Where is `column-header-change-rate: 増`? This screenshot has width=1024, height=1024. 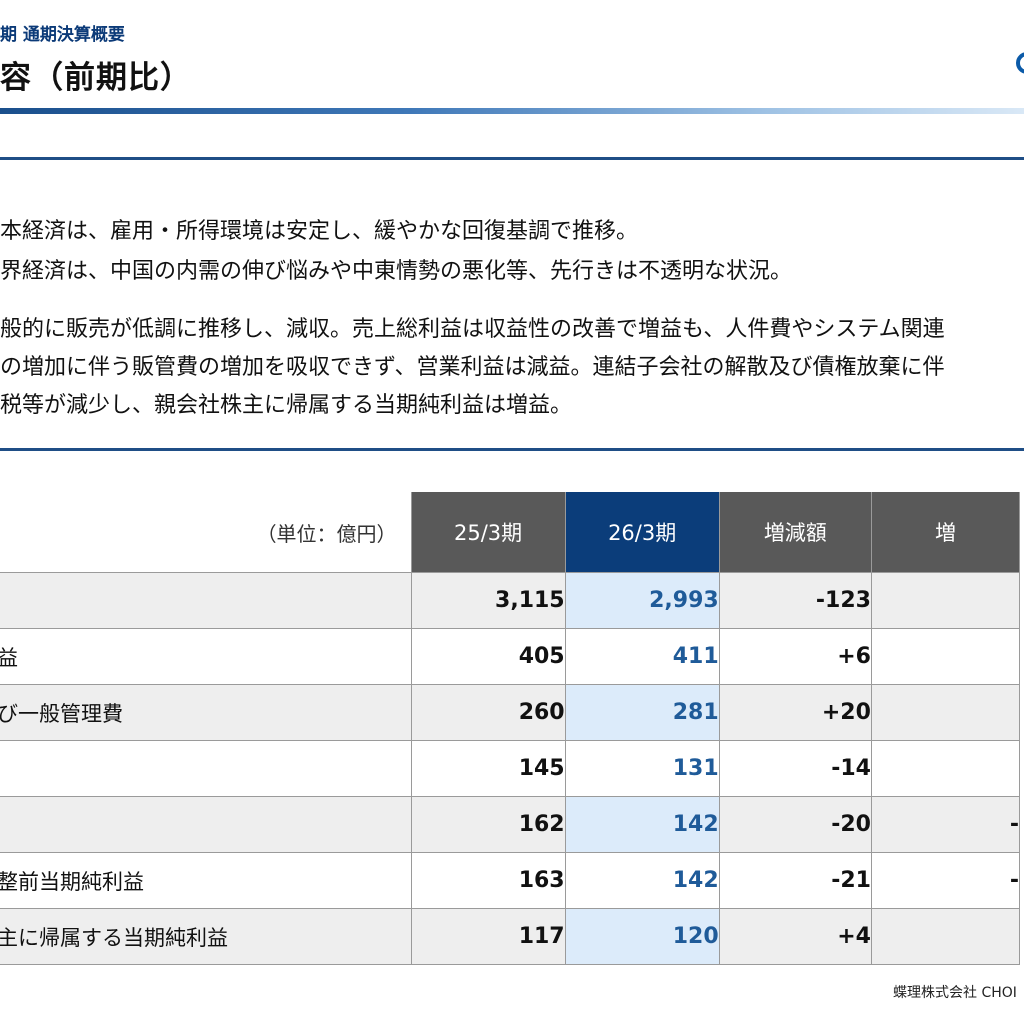 column-header-change-rate: 増 is located at coordinates (945, 532).